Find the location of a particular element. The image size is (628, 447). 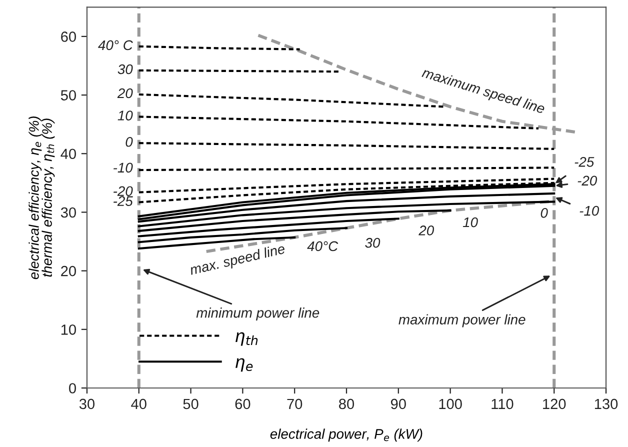

ref-line-label: maximum power line is located at coordinates (462, 321).